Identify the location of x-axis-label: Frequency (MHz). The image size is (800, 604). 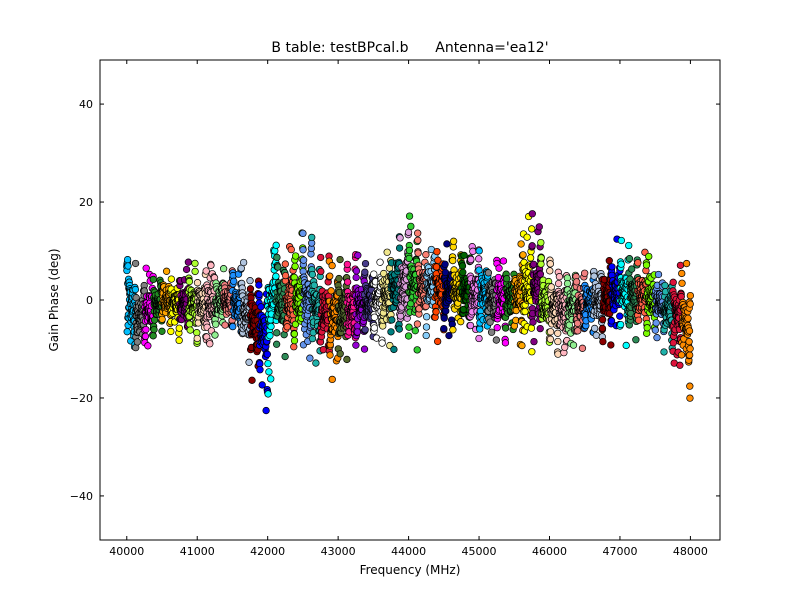
(410, 570).